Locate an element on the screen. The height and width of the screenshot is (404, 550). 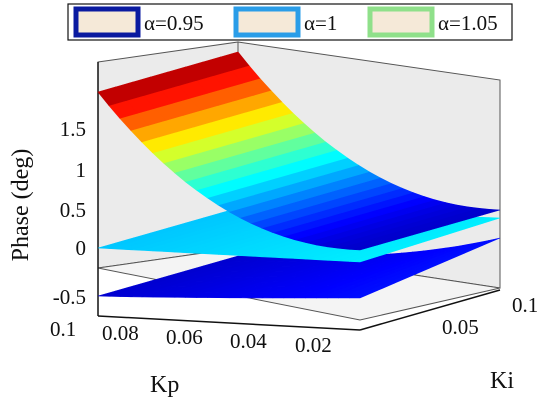
z-tick-label: -0.5 is located at coordinates (69, 297).